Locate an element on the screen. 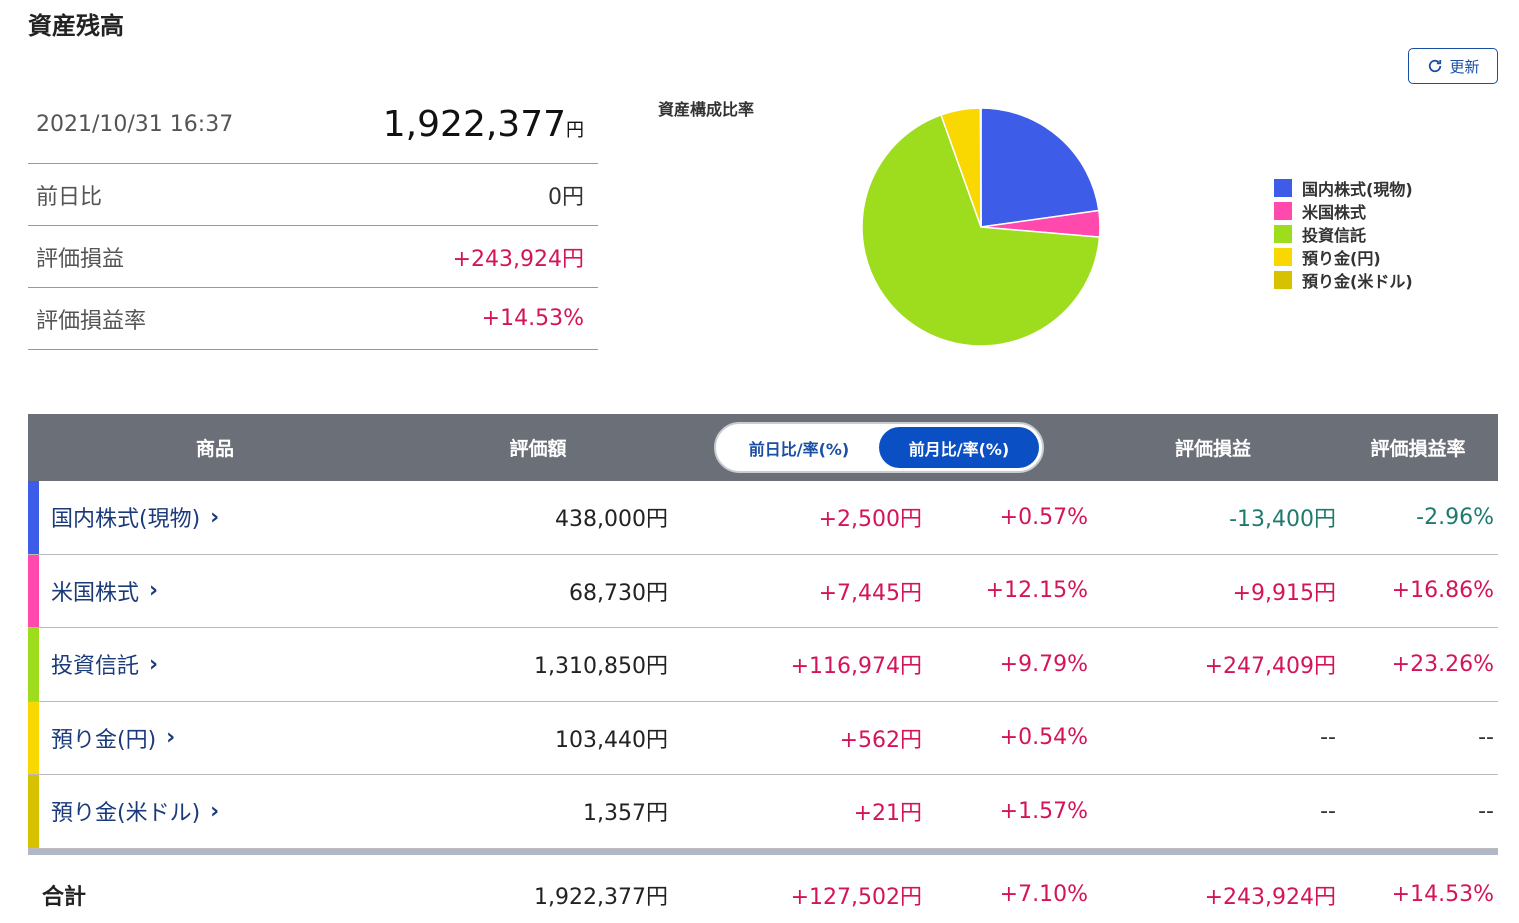  header-pl: 評価損益 is located at coordinates (1212, 449).